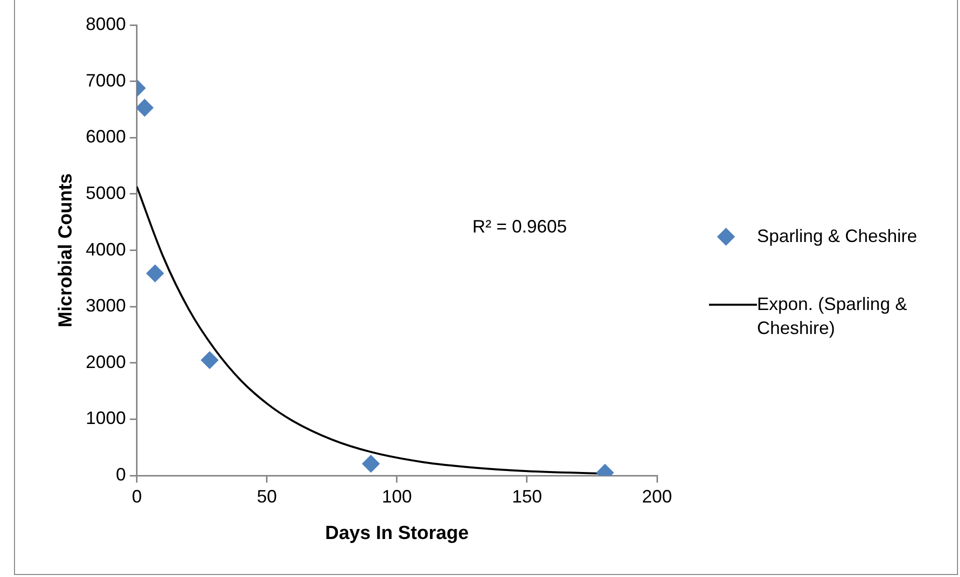 This screenshot has height=577, width=960. I want to click on legend-label: Expon. (Sparling & Cheshire), so click(832, 316).